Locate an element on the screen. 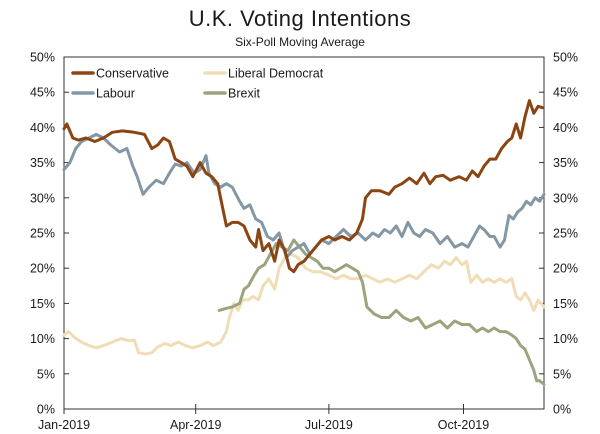 Image resolution: width=600 pixels, height=434 pixels. x-tick-label: Jan-2019 is located at coordinates (64, 425).